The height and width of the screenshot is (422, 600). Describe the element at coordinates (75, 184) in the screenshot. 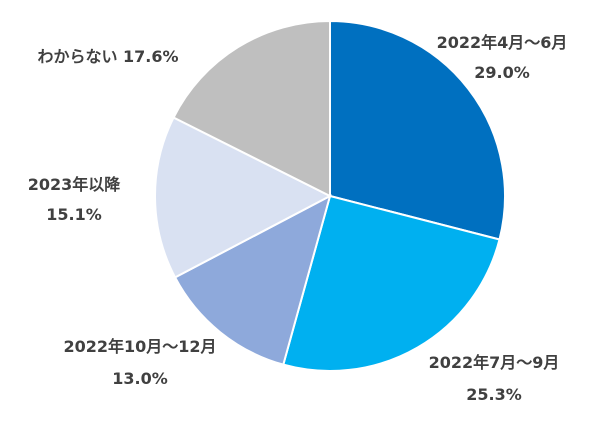

I see `slice-label-4: 2023年以降` at that location.